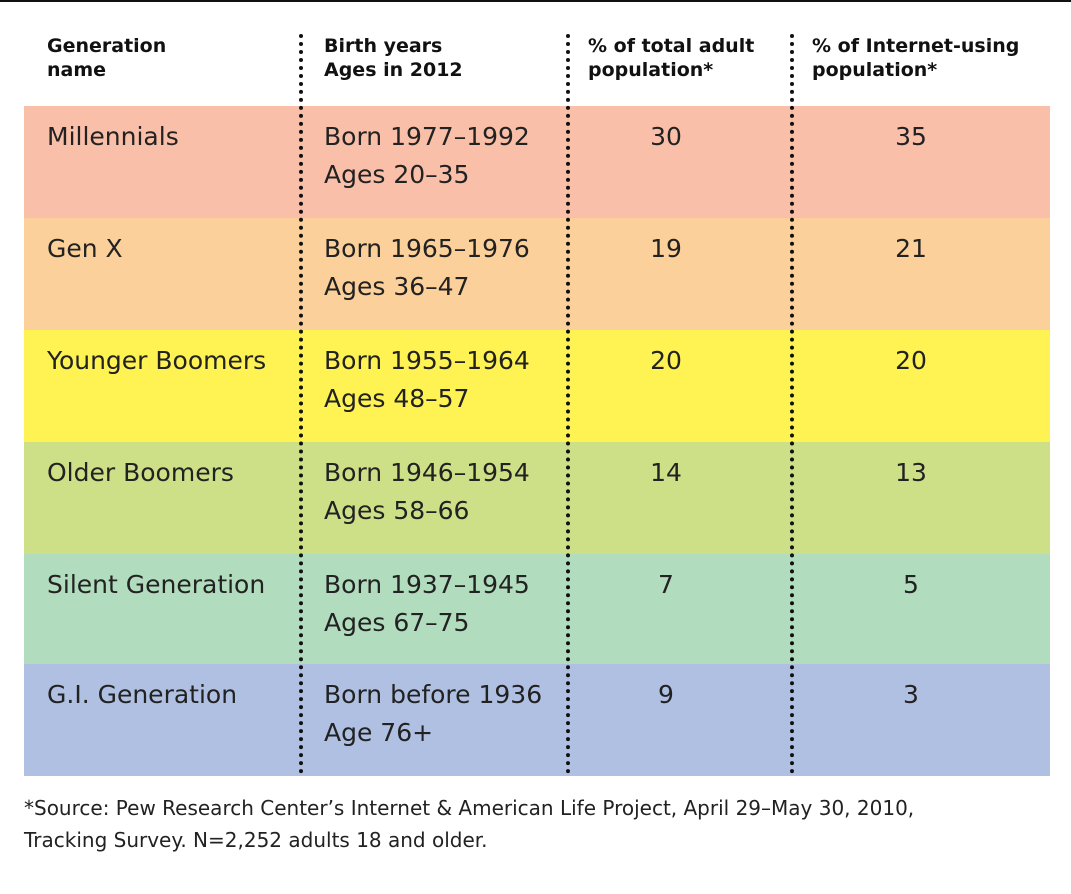 The image size is (1071, 894). What do you see at coordinates (666, 248) in the screenshot?
I see `row-gen-x-total-pct: 19` at bounding box center [666, 248].